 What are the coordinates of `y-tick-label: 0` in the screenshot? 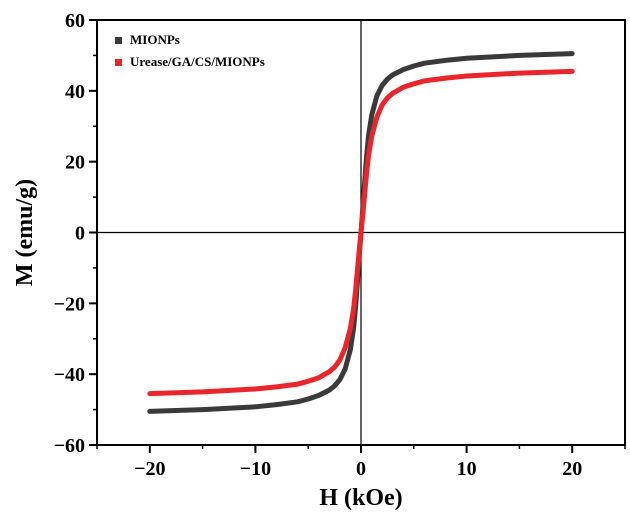 It's located at (80, 234).